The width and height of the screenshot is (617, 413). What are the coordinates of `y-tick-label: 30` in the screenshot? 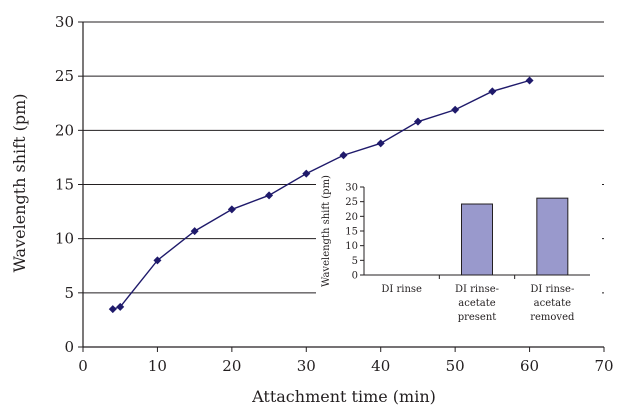 It's located at (64, 22).